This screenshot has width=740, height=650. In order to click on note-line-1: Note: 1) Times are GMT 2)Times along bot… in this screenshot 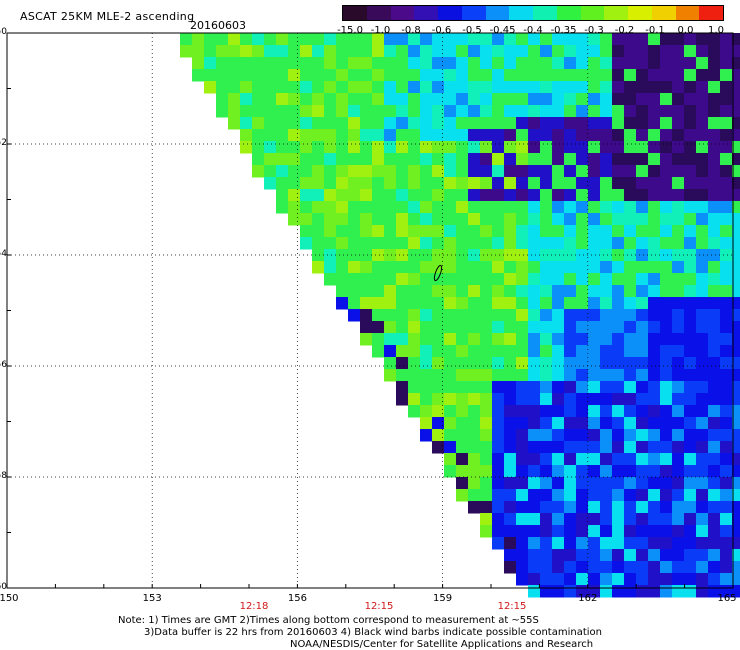, I will do `click(328, 620)`.